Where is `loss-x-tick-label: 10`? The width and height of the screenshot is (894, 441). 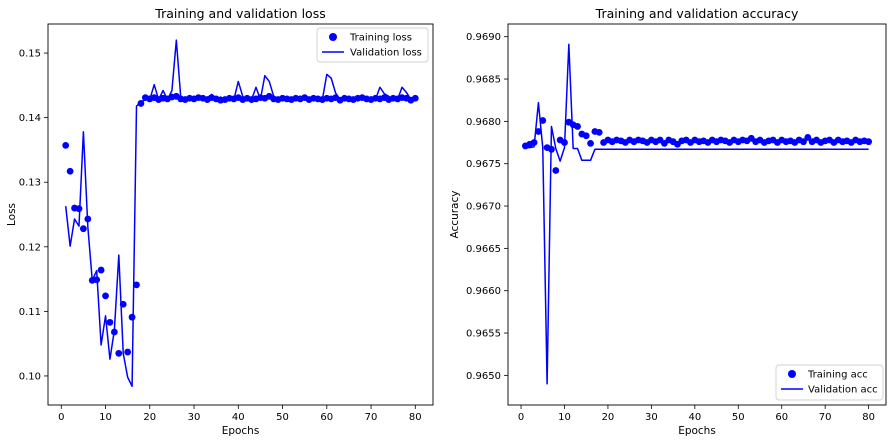
loss-x-tick-label: 10 is located at coordinates (105, 417).